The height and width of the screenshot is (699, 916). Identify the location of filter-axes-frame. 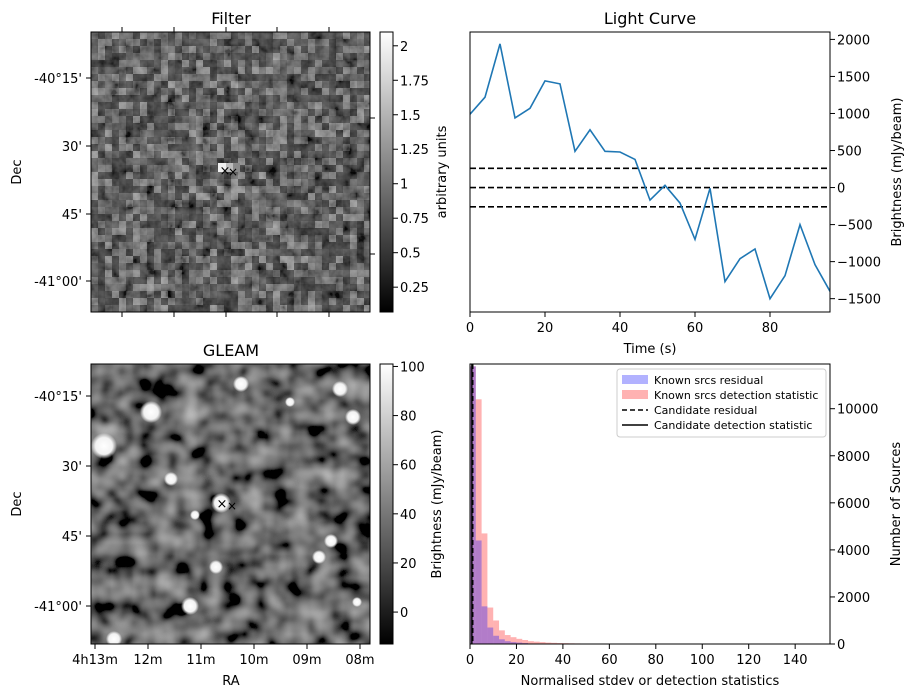
(230, 172).